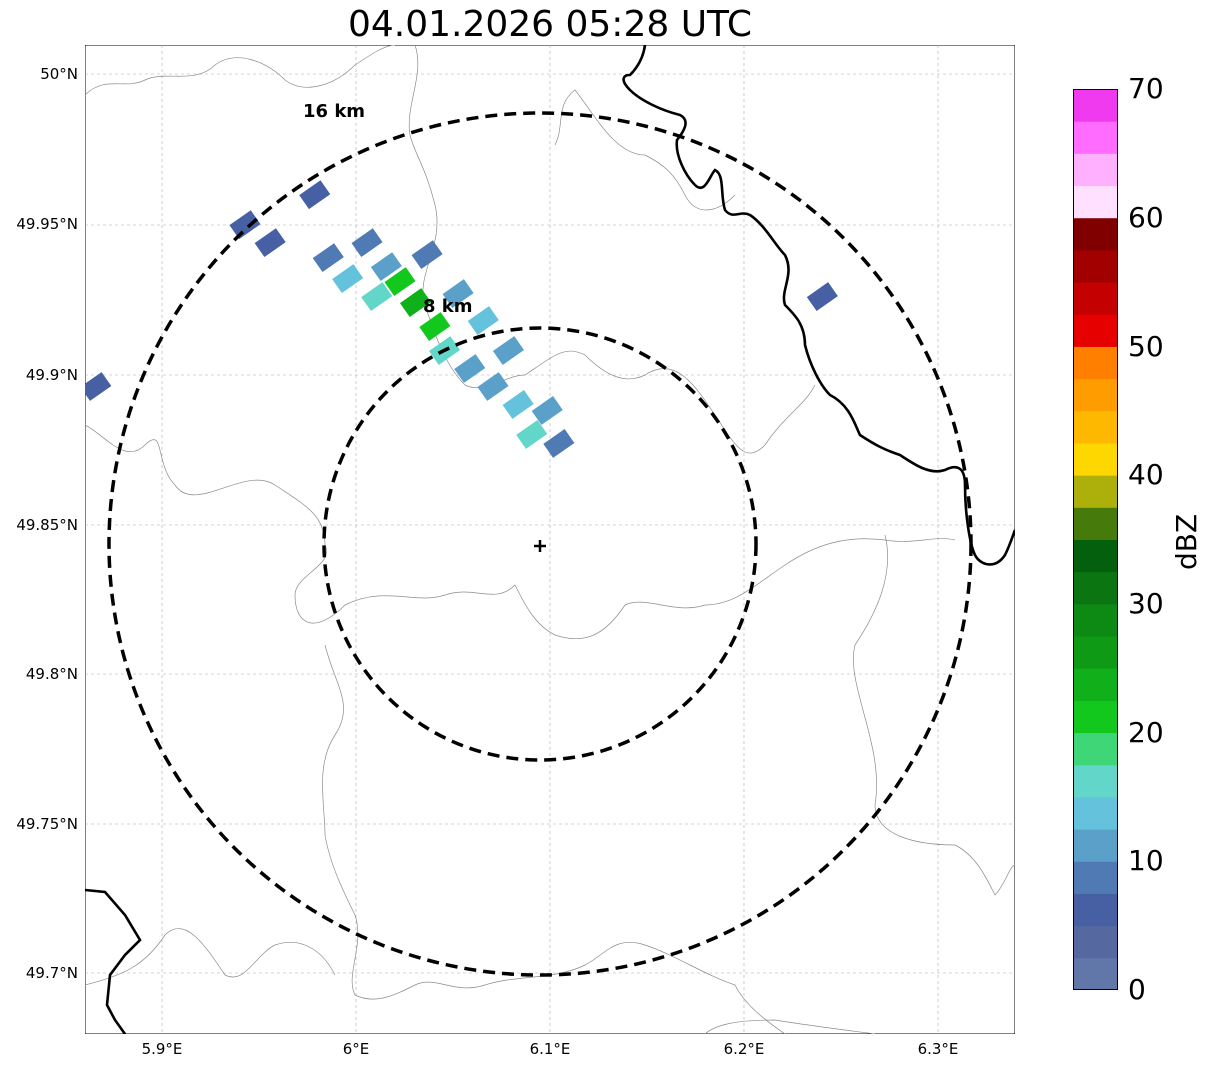  I want to click on range-ring-label-16km: 16 km, so click(334, 111).